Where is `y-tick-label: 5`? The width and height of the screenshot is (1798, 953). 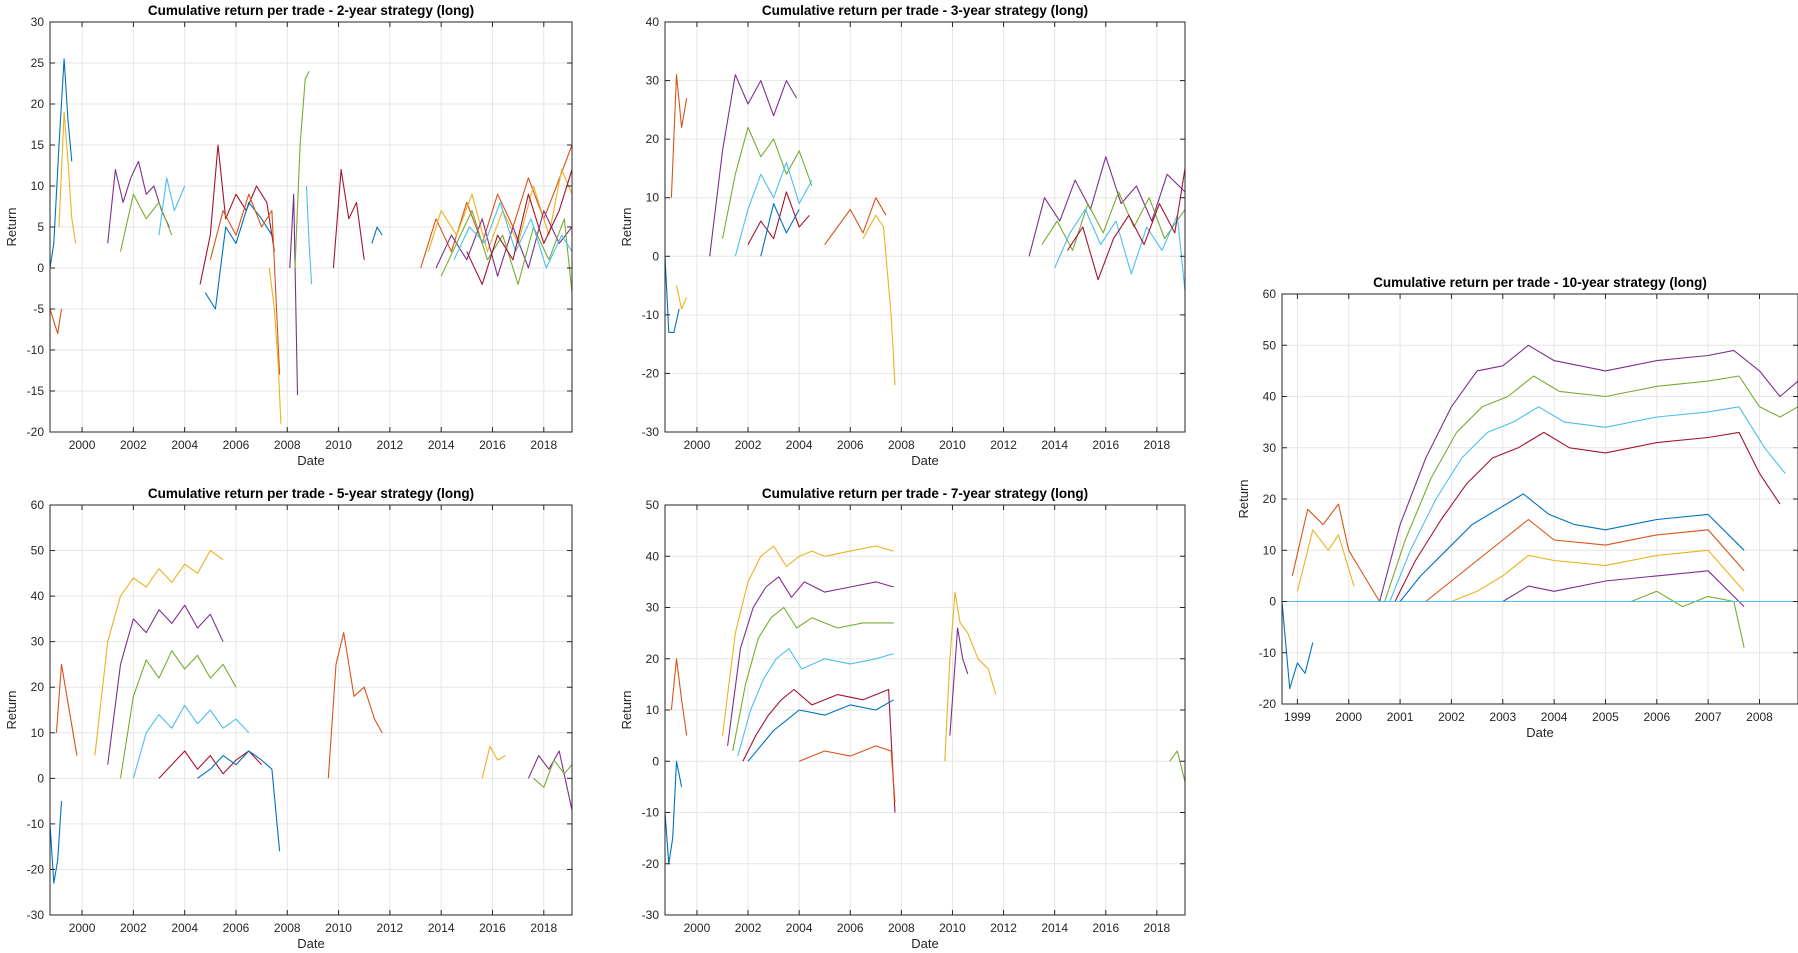
y-tick-label: 5 is located at coordinates (40, 227).